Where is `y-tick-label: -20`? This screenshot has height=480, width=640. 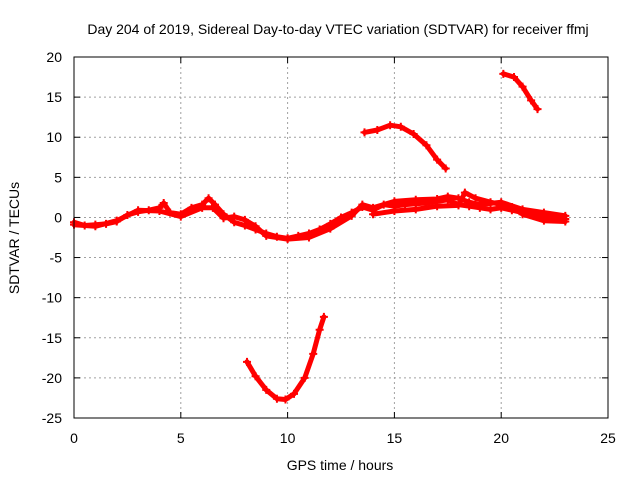 y-tick-label: -20 is located at coordinates (52, 378).